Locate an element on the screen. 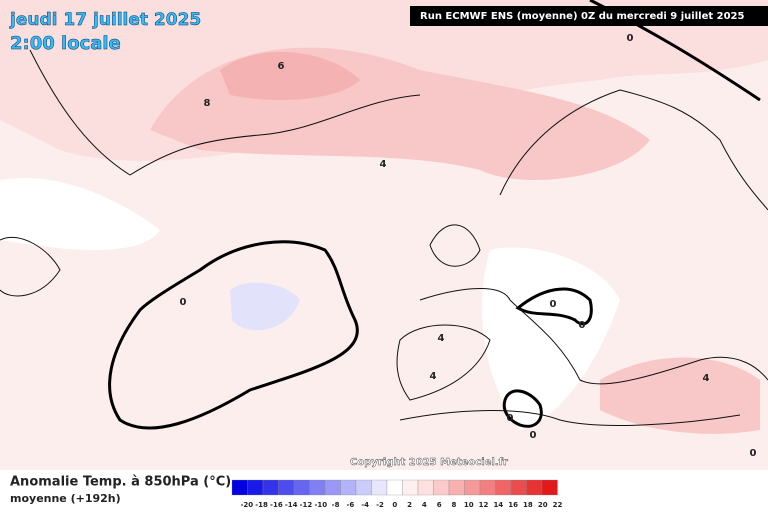 This screenshot has height=512, width=768. colorbar-tick-label: -2 is located at coordinates (380, 505).